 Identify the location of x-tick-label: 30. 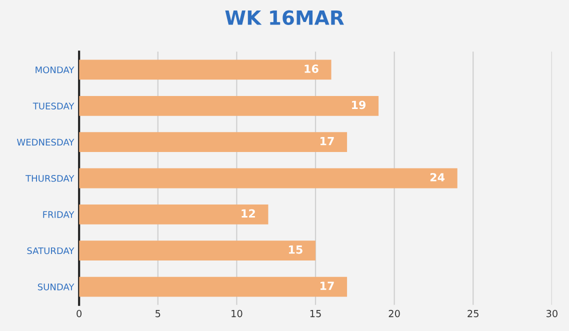
(552, 314).